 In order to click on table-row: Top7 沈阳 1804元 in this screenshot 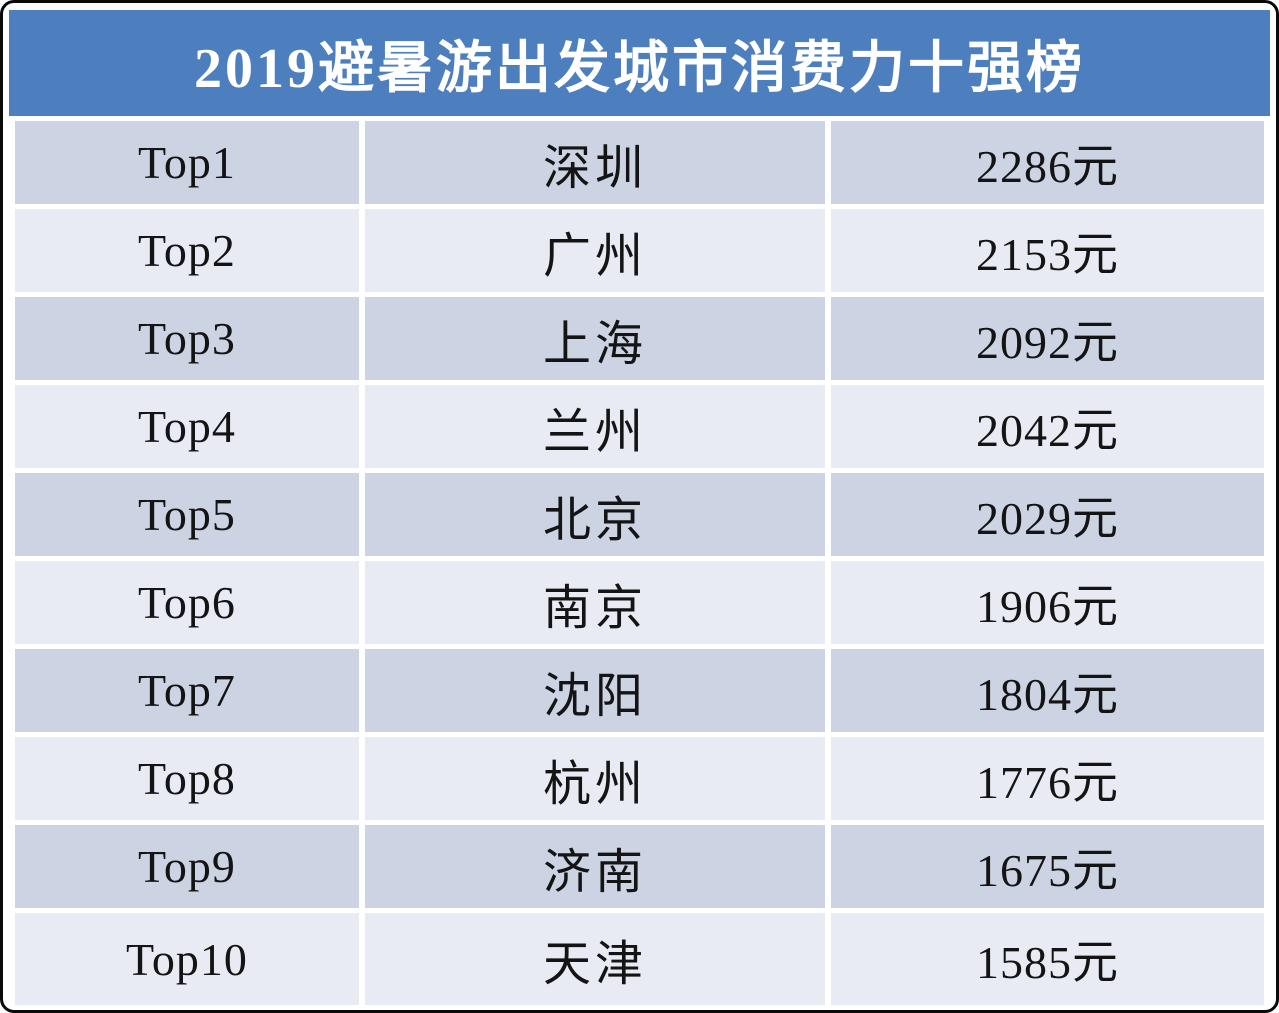, I will do `click(639, 690)`.